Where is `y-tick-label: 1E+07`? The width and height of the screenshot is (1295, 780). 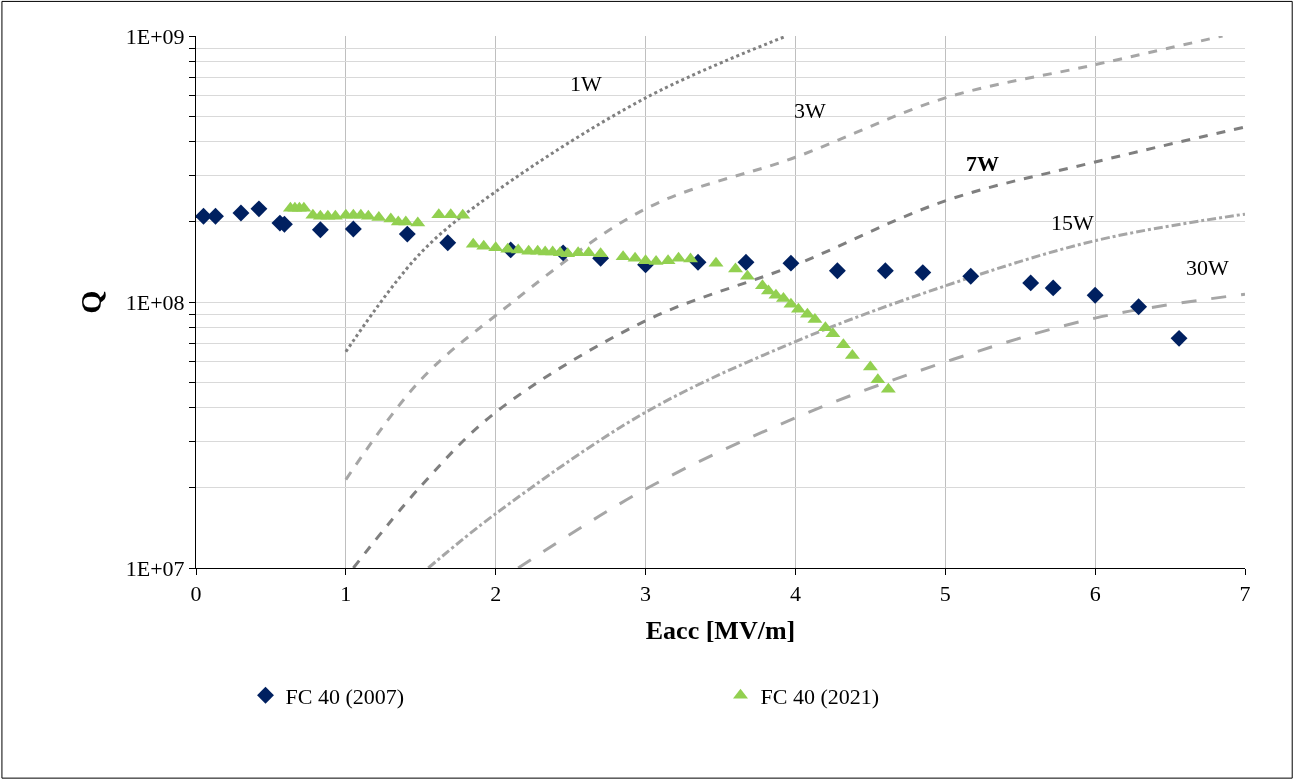 y-tick-label: 1E+07 is located at coordinates (155, 568).